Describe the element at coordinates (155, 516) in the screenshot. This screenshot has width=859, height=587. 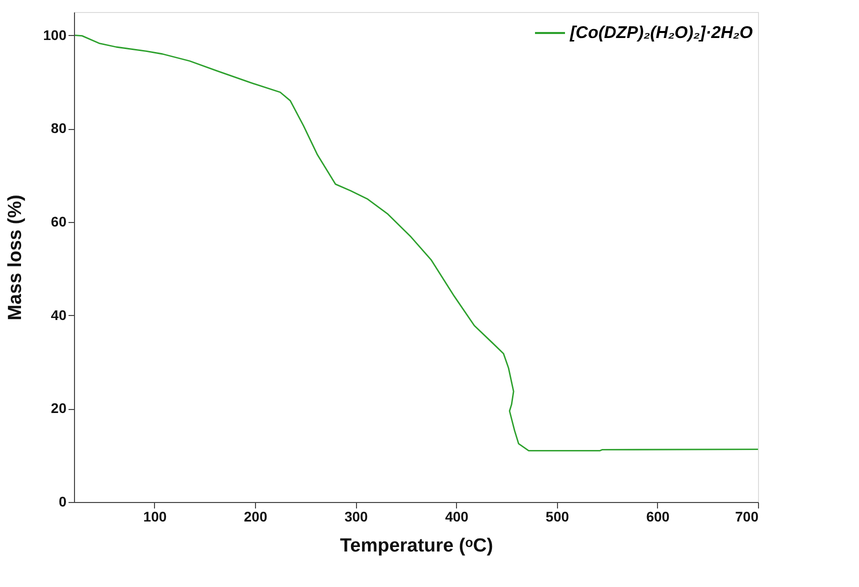
I see `x-tick-label: 100` at that location.